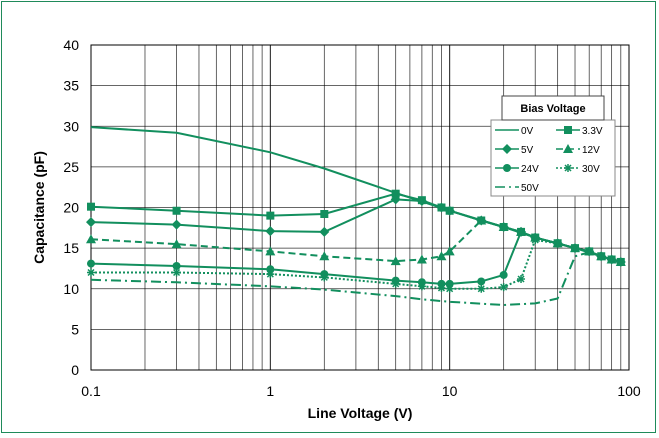 Image resolution: width=659 pixels, height=438 pixels. I want to click on legend-box, so click(553, 158).